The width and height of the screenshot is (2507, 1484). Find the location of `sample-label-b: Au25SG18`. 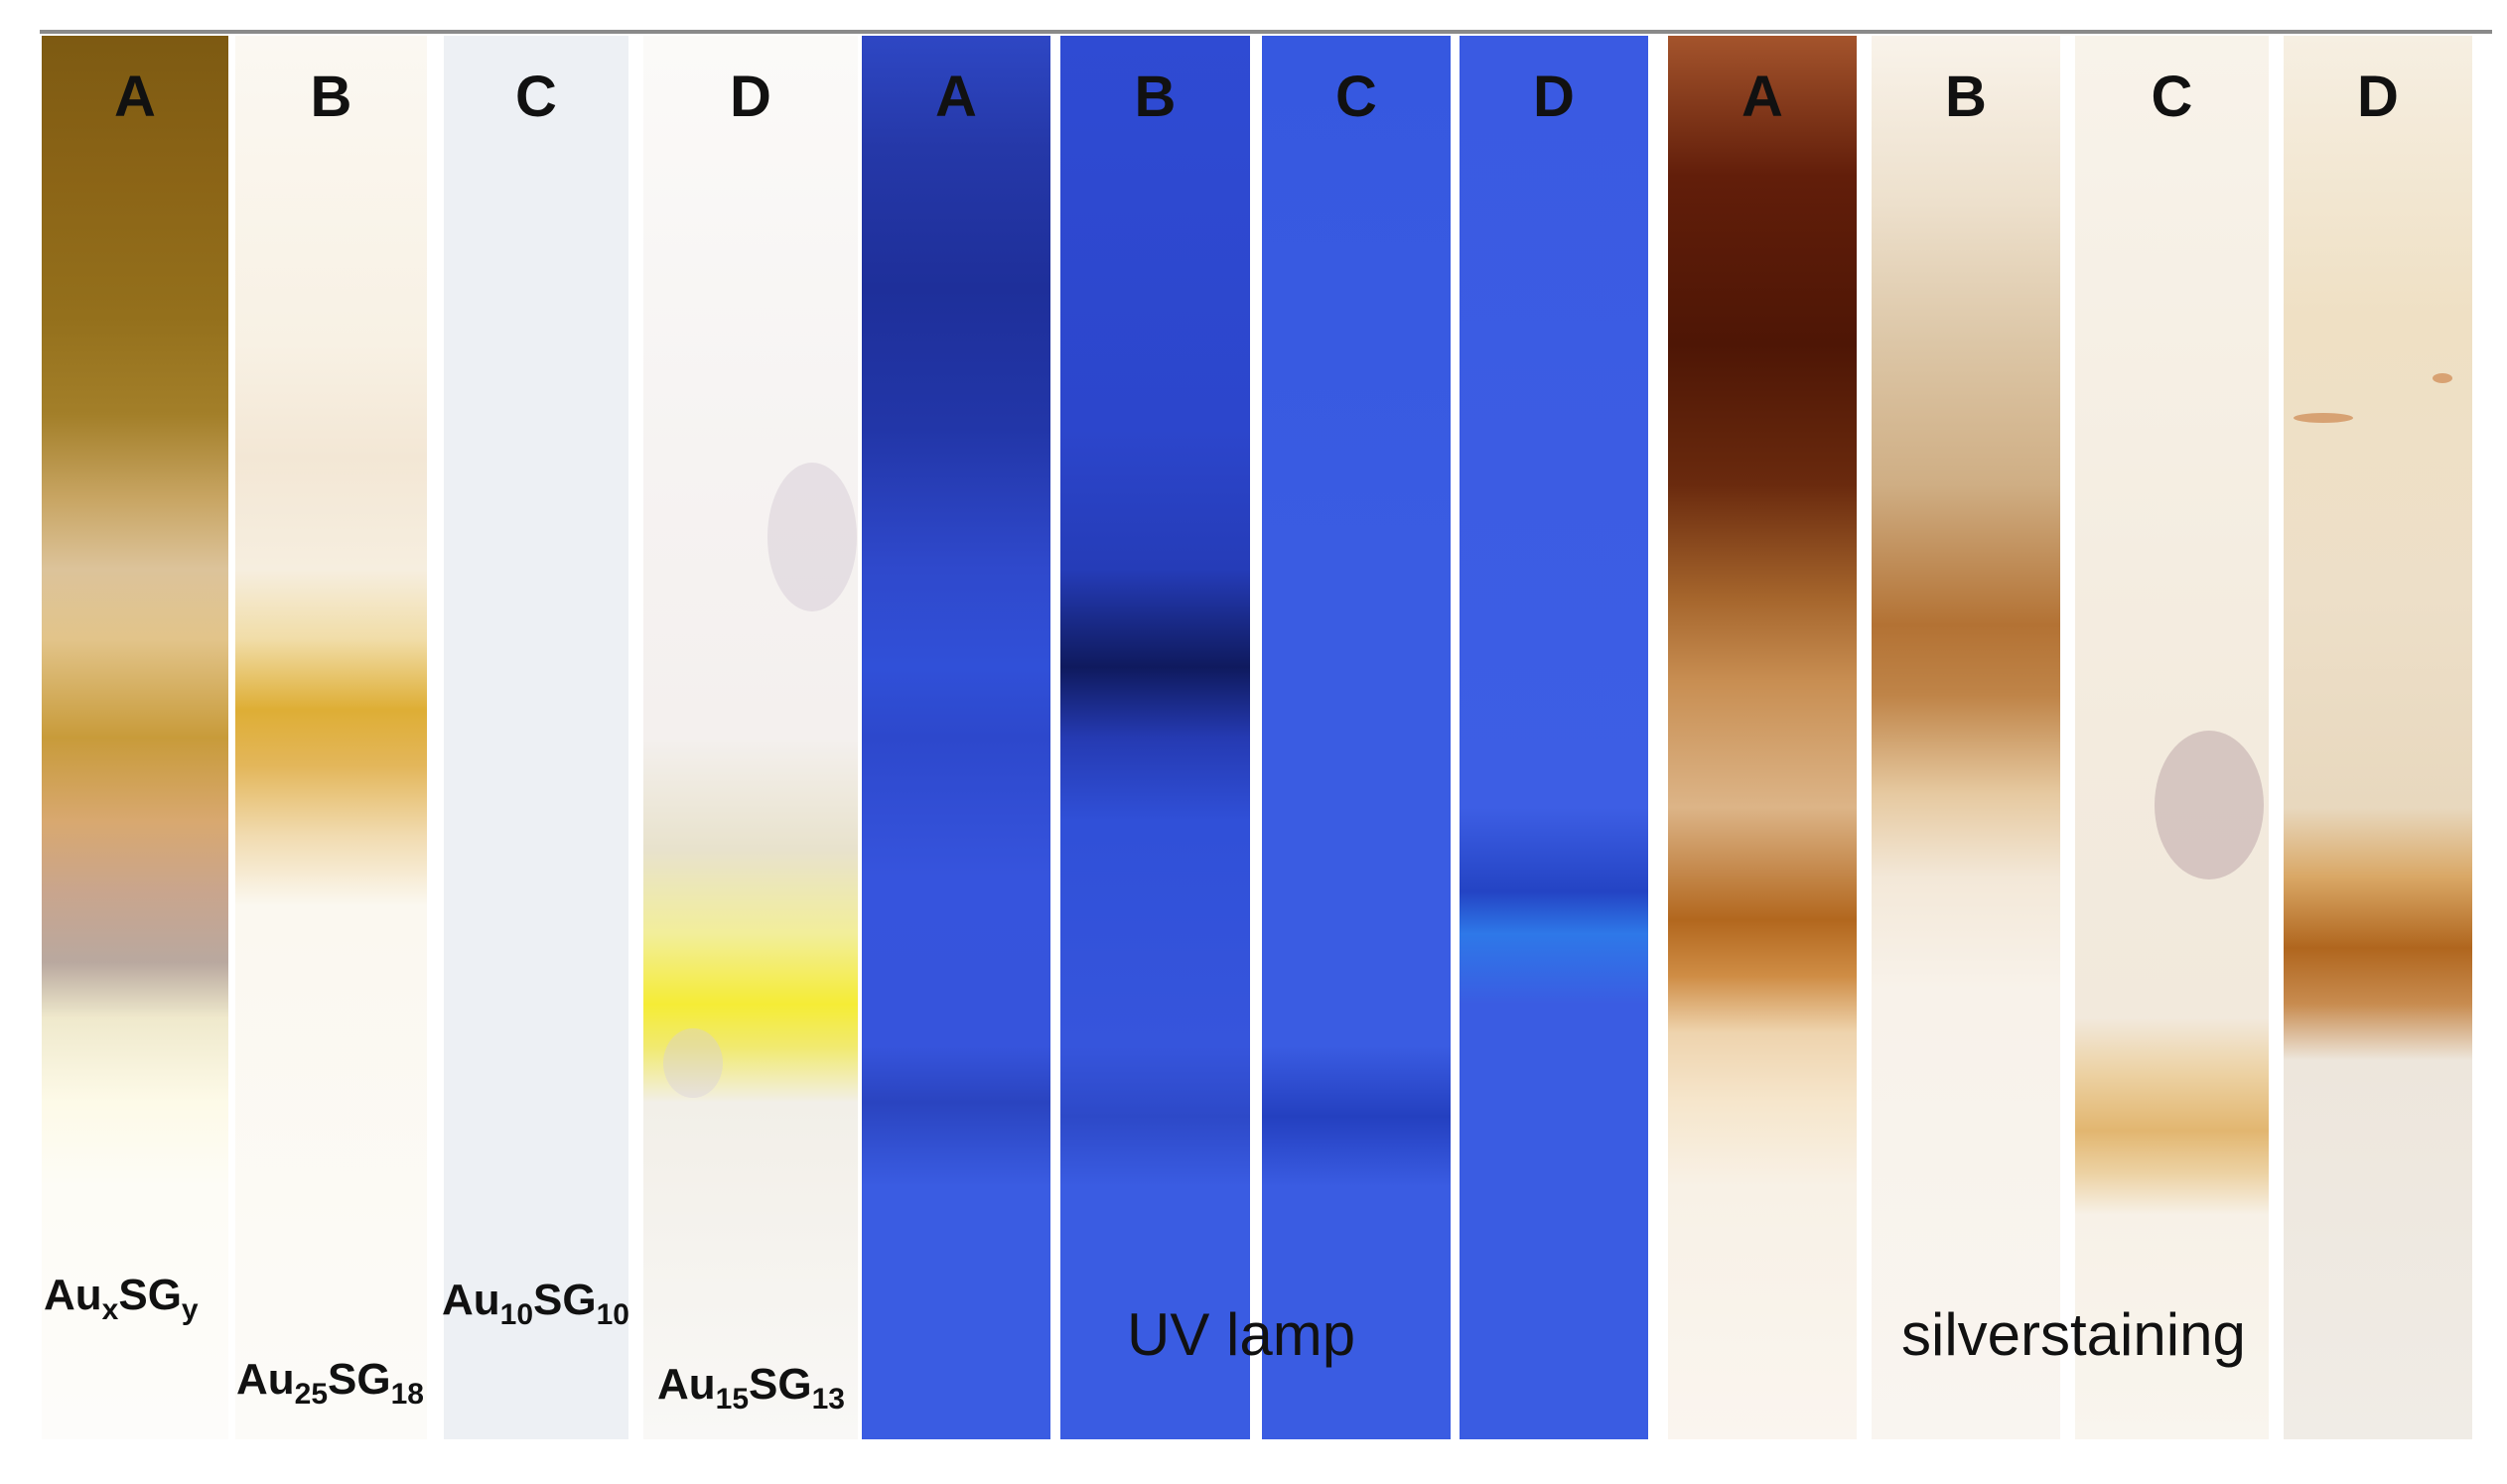

sample-label-b: Au25SG18 is located at coordinates (330, 1383).